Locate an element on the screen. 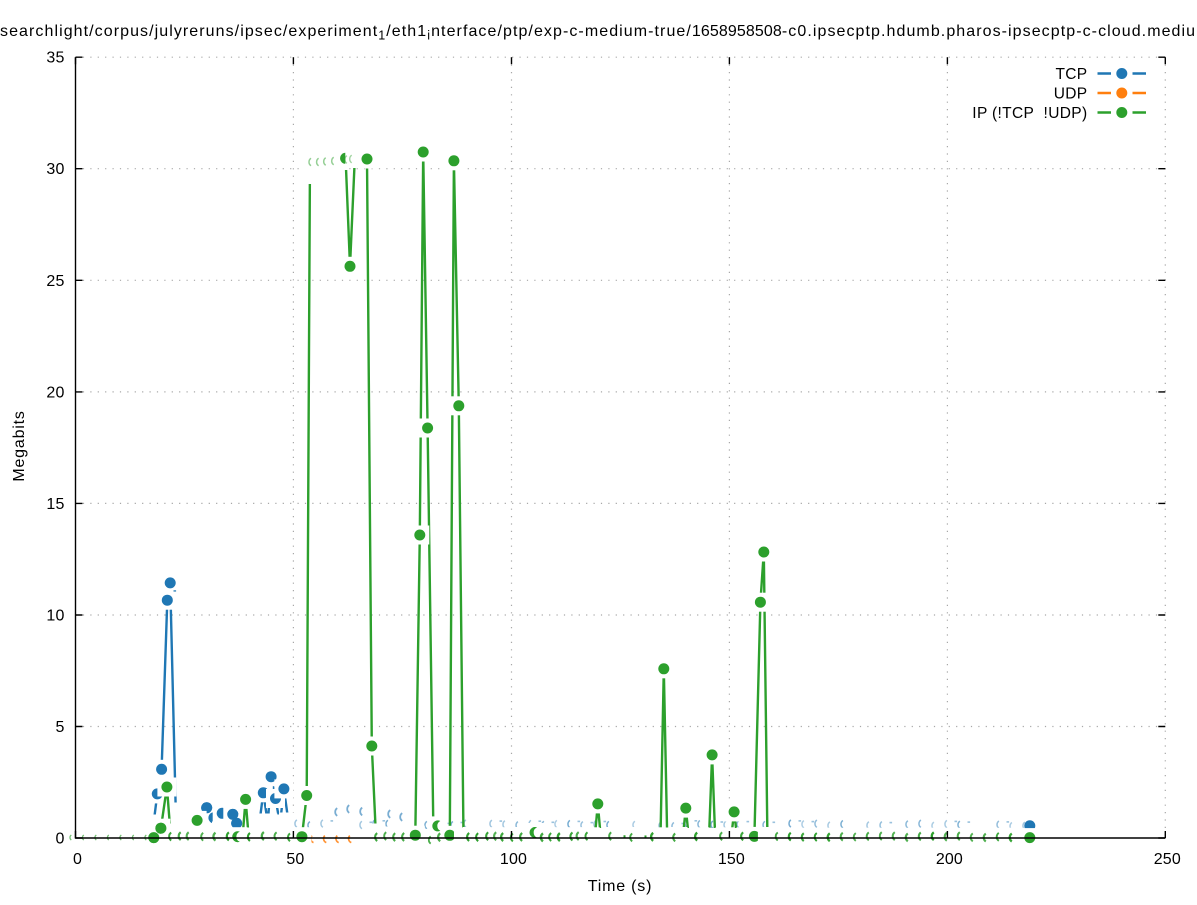 This screenshot has height=905, width=1197. svg-text: 200 is located at coordinates (949, 859).